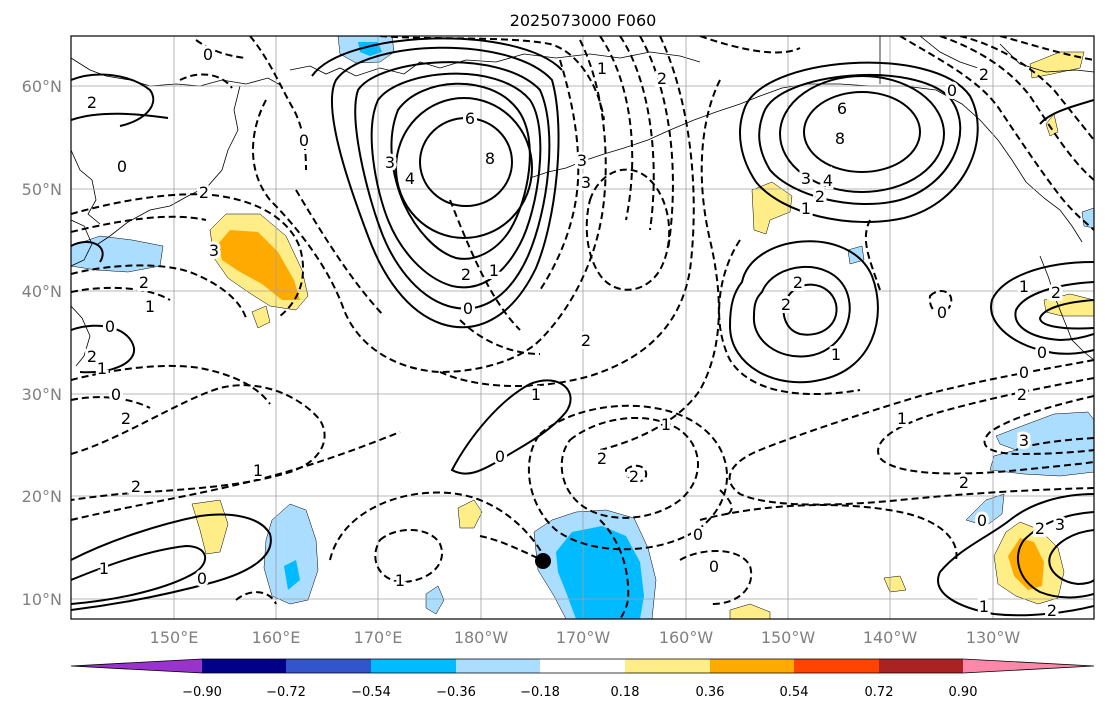  I want to click on latitude-labels: 60°N 50°N 40°N 30°N 20°N 10°N, so click(42, 343).